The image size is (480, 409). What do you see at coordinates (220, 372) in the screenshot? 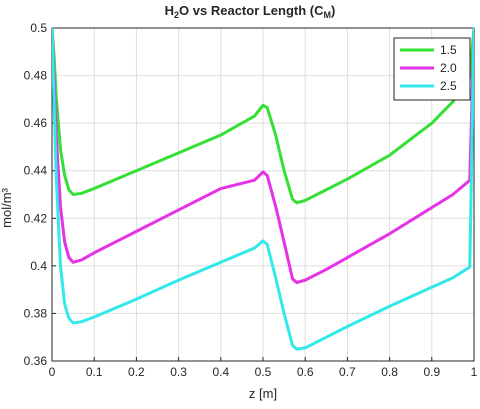
I see `x-tick-label: 0.4` at bounding box center [220, 372].